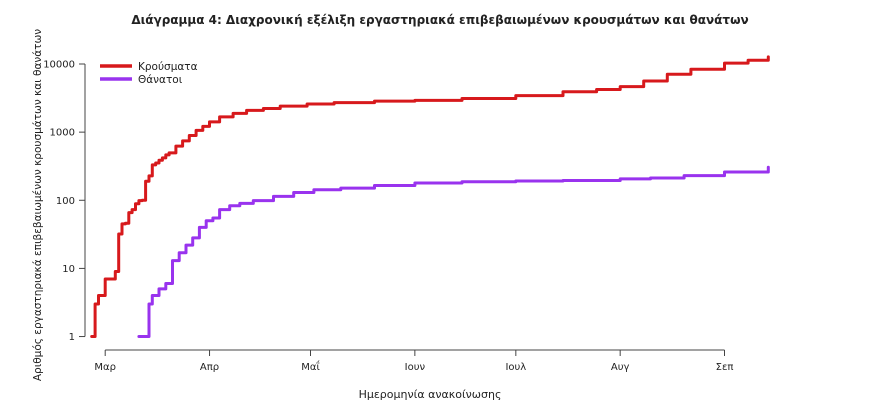 This screenshot has height=419, width=880. What do you see at coordinates (59, 64) in the screenshot?
I see `y-tick-label: 10000` at bounding box center [59, 64].